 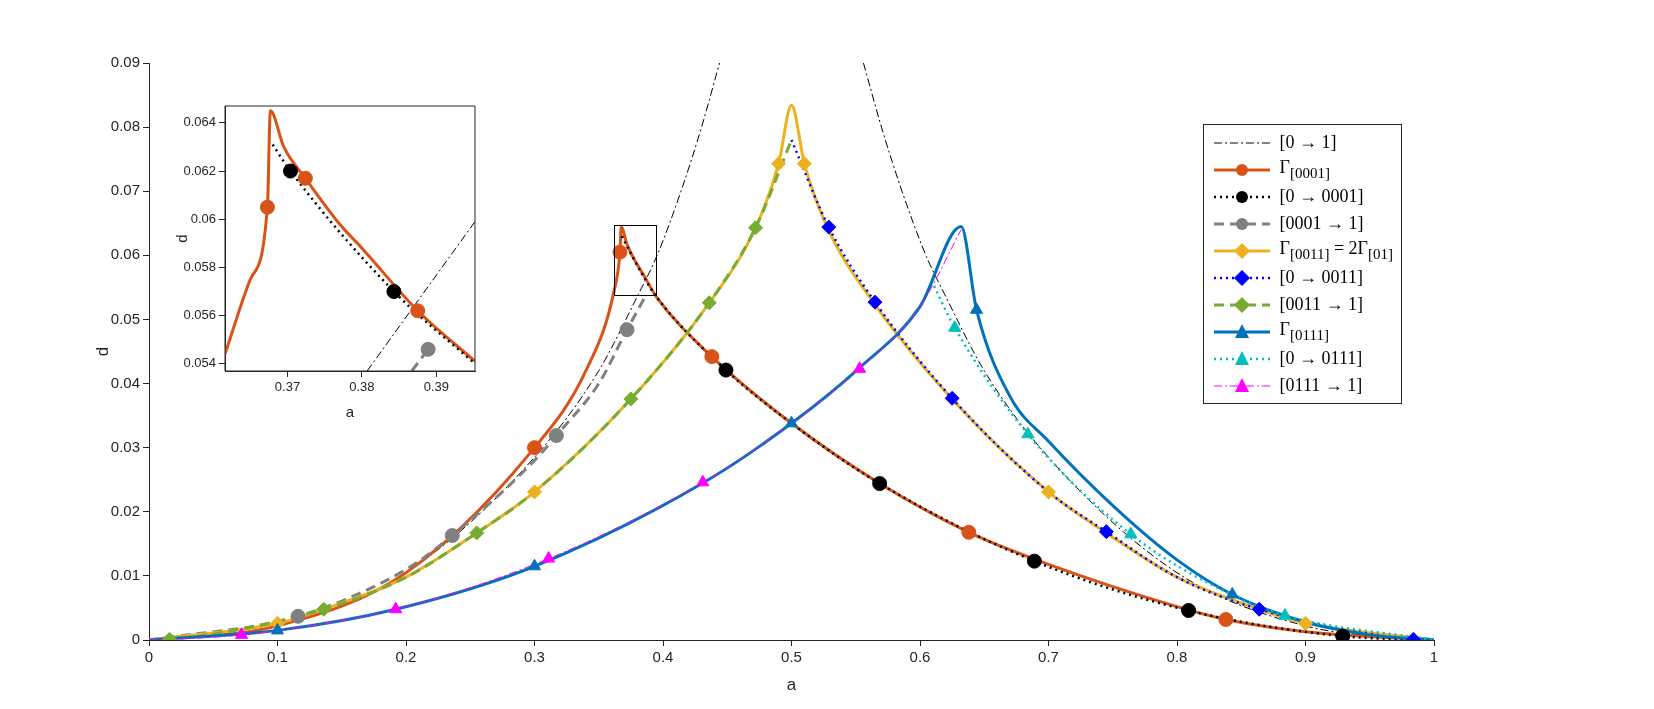 I want to click on y-tick-label: 0.05, so click(x=125, y=318).